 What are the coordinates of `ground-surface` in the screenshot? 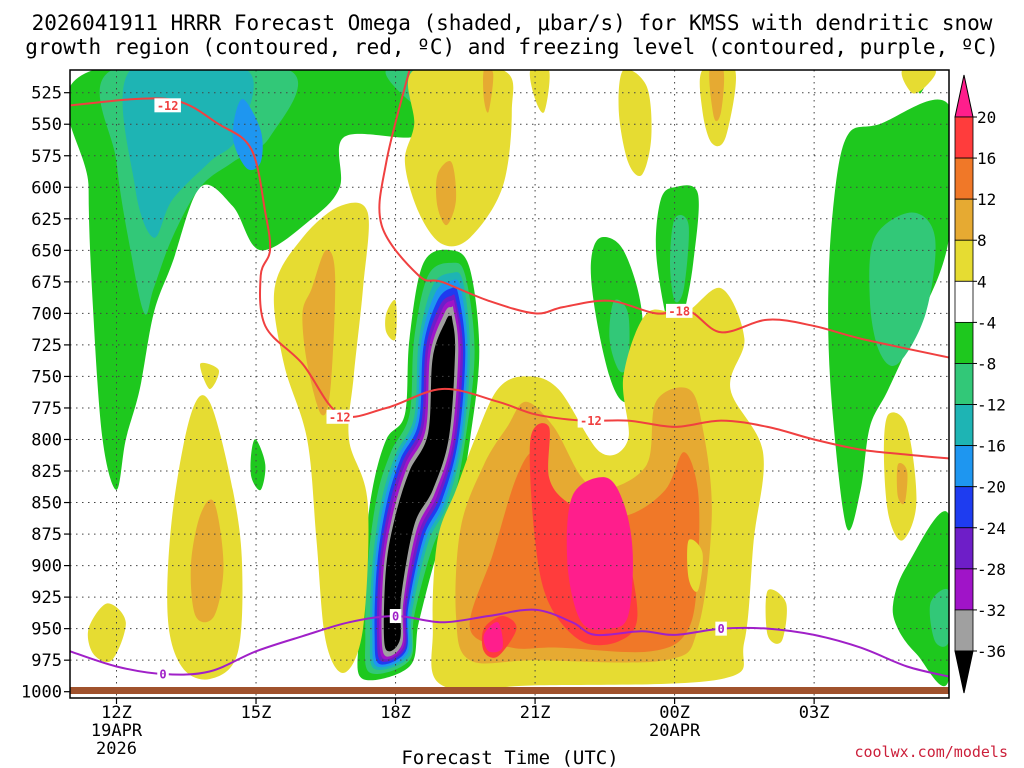 It's located at (509, 690).